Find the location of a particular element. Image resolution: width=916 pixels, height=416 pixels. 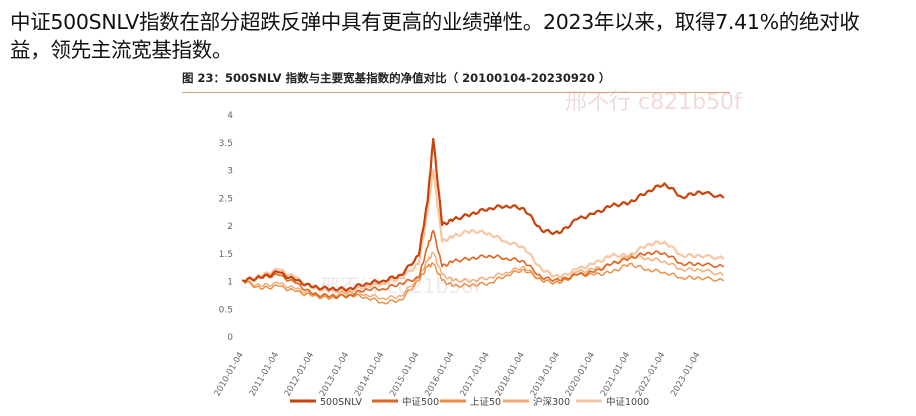

y-tick-label: 4 is located at coordinates (230, 116).